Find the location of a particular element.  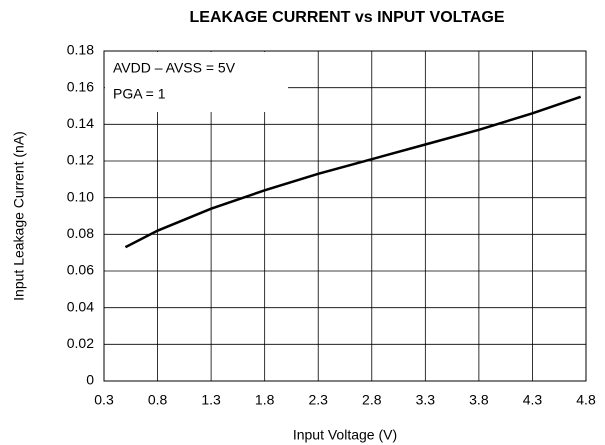

x-tick-label: 0.3 is located at coordinates (104, 400).